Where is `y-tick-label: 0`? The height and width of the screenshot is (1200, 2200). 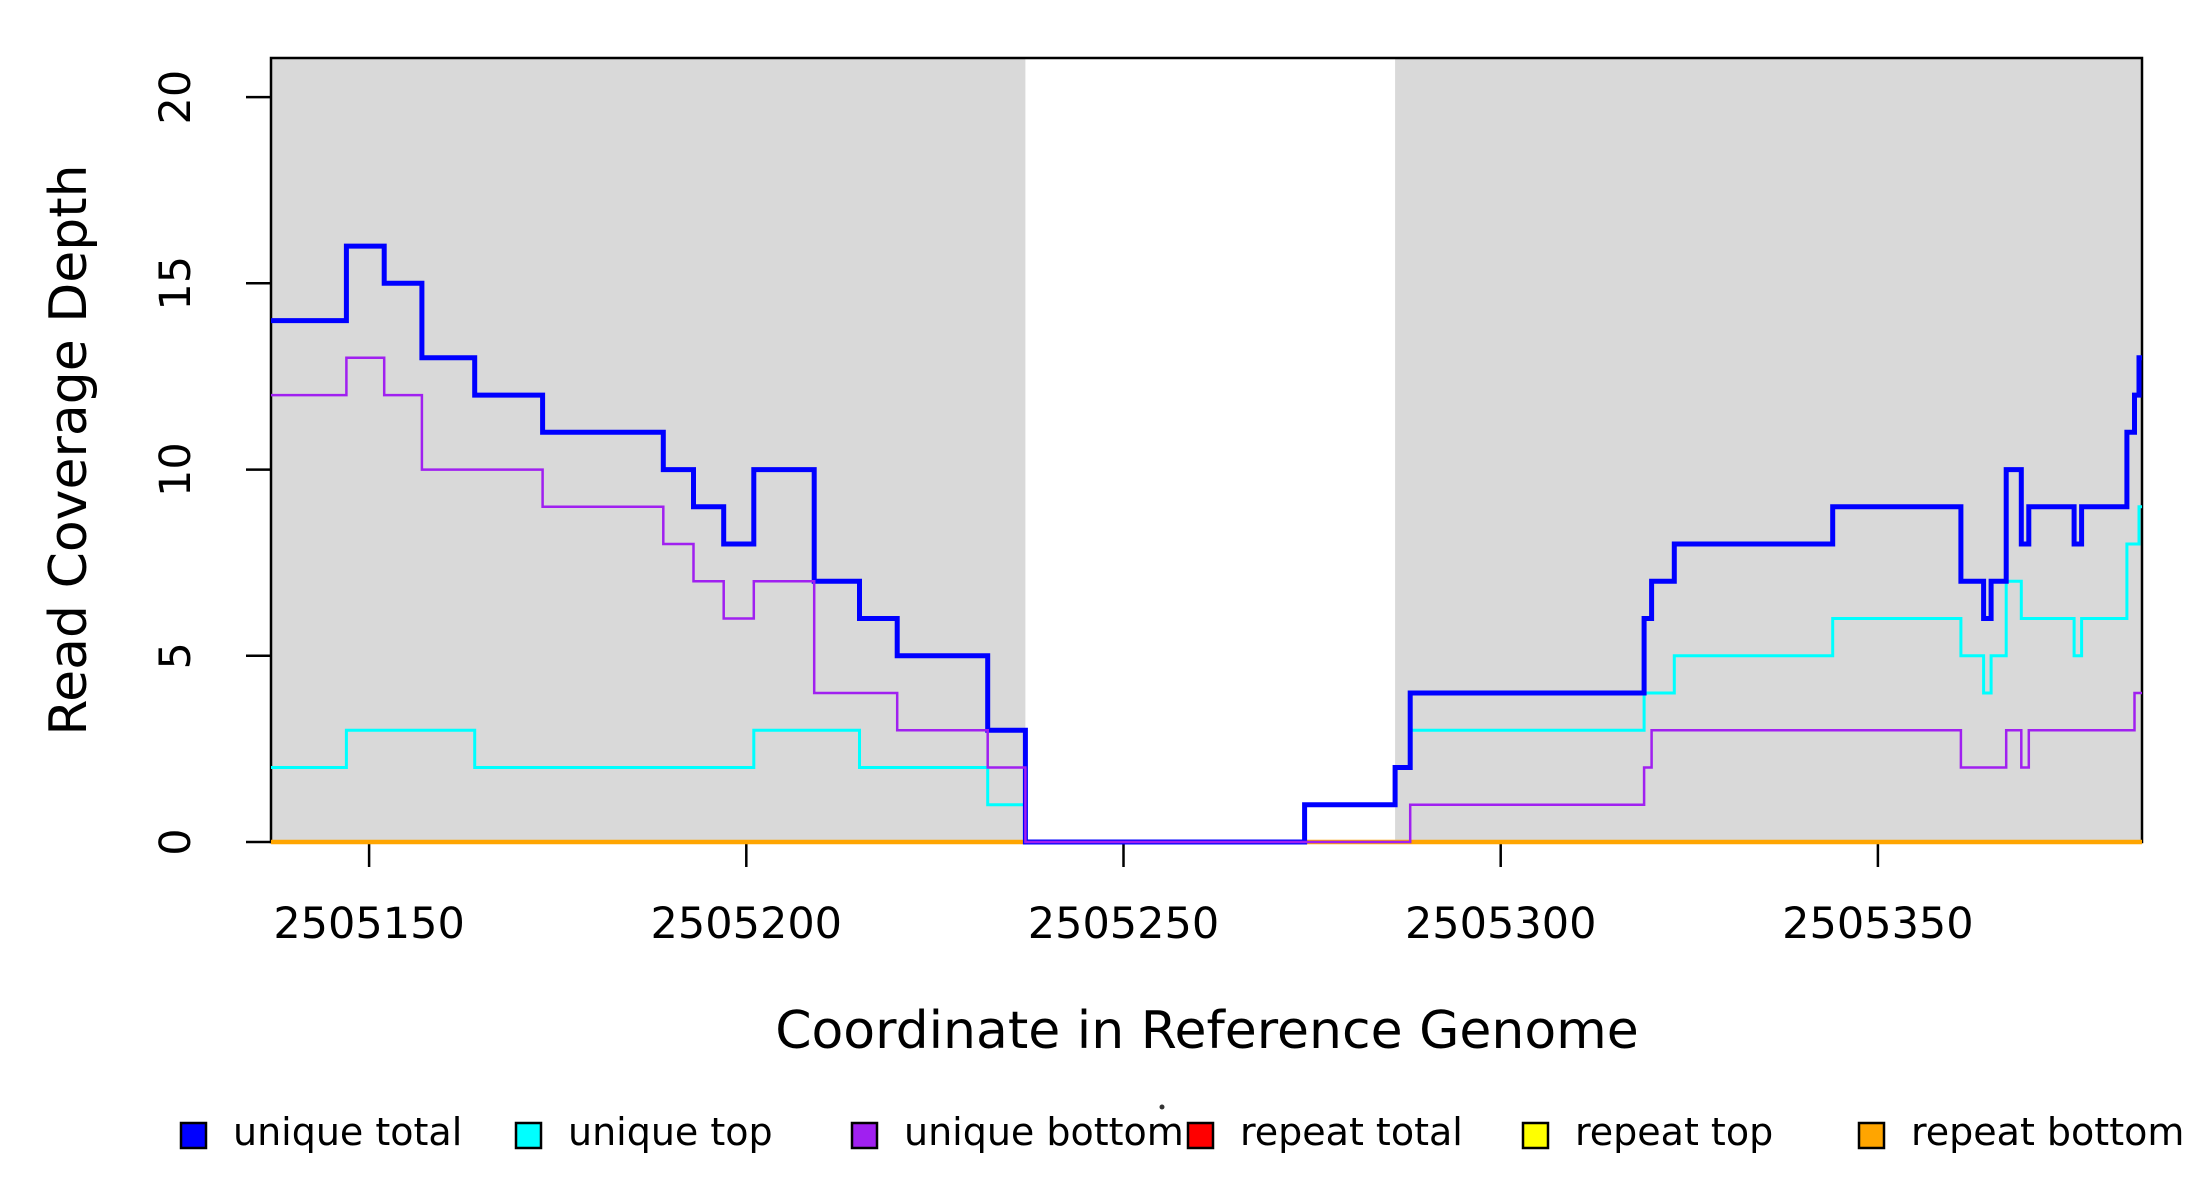
y-tick-label: 0 is located at coordinates (176, 841).